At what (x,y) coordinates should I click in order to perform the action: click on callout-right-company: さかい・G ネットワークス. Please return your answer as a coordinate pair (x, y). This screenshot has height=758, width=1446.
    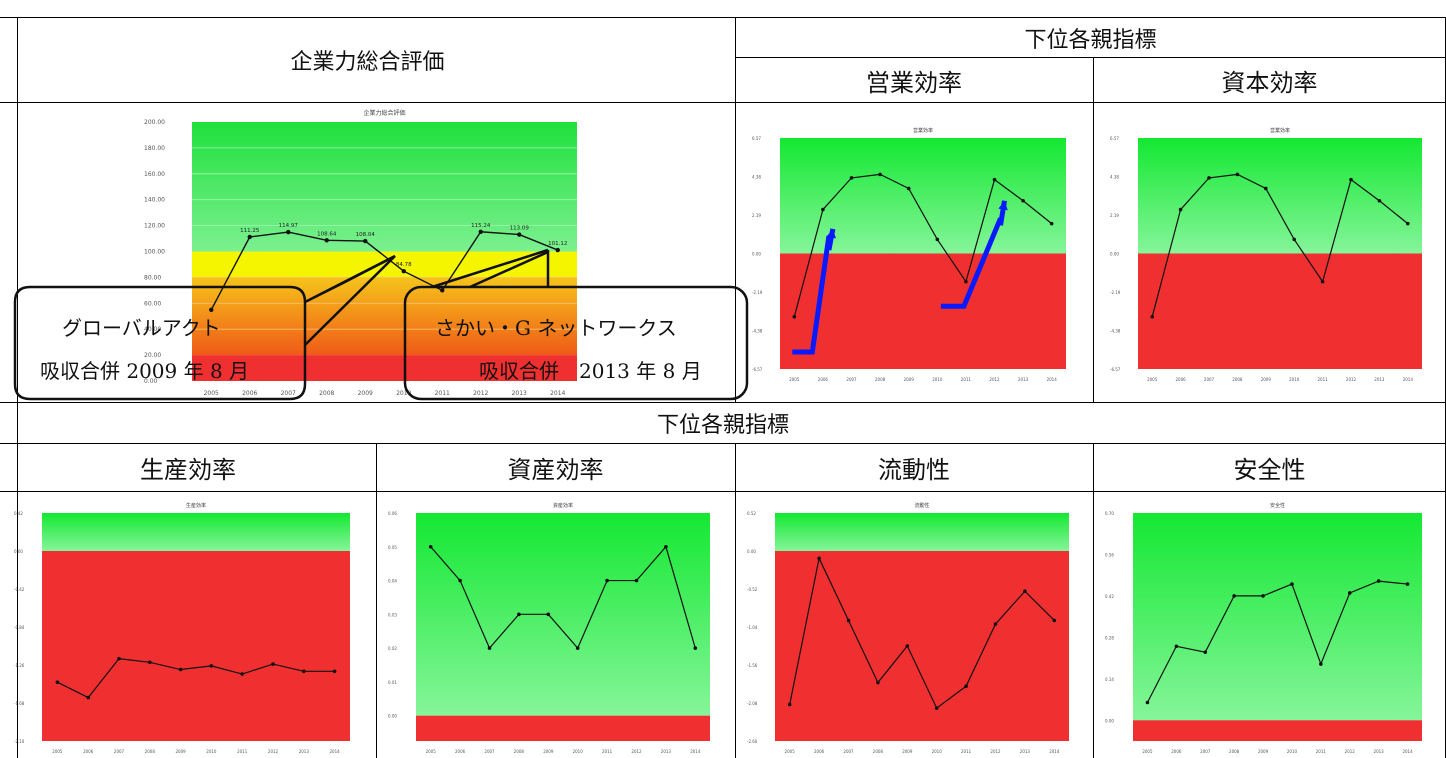
    Looking at the image, I should click on (556, 328).